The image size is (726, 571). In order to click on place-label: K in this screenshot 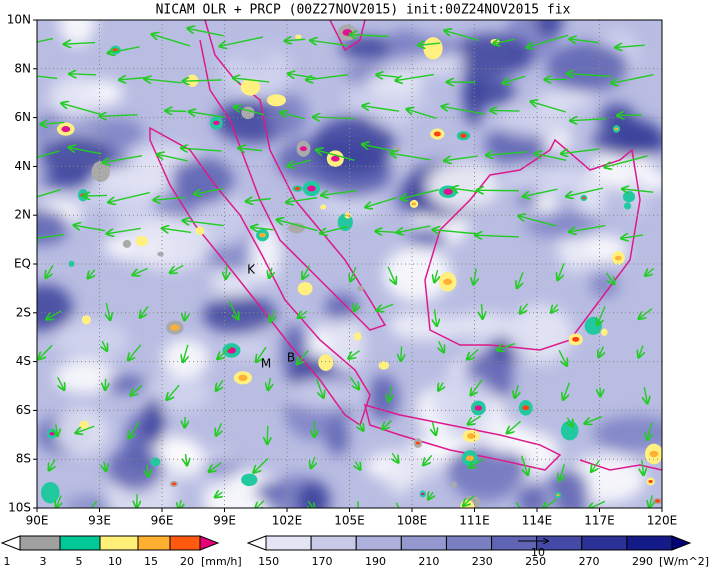, I will do `click(251, 270)`.